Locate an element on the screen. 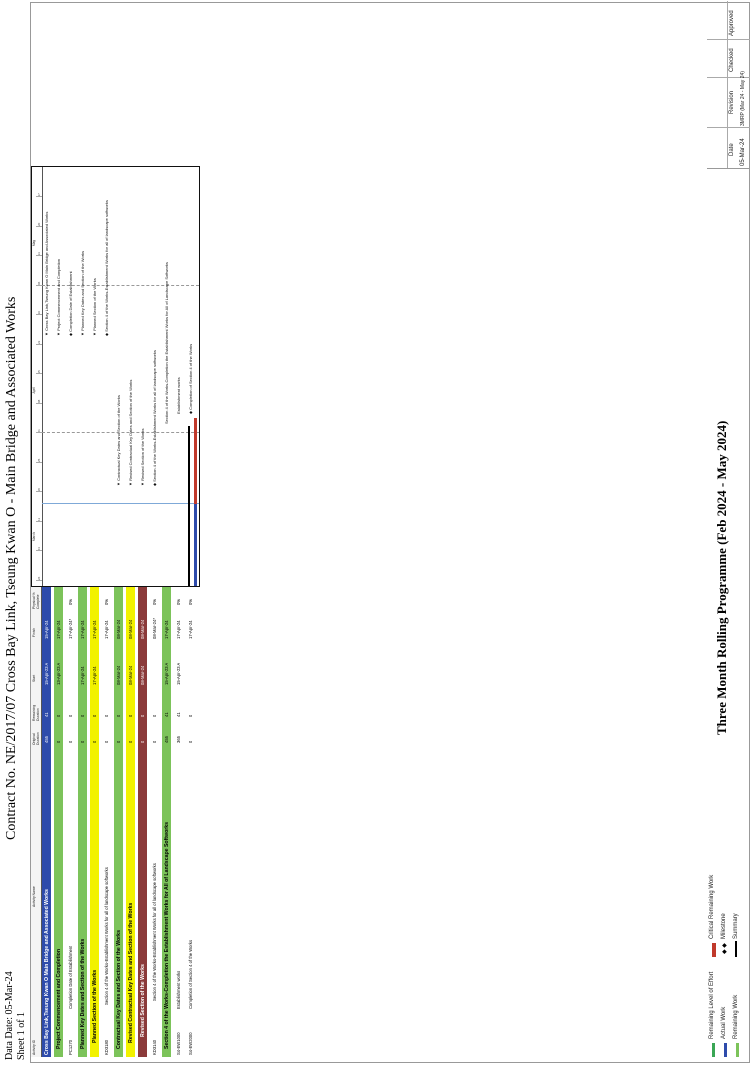 This screenshot has width=753, height=1065. gantt-label: ▼ Revised Section of the Works is located at coordinates (142, 457).